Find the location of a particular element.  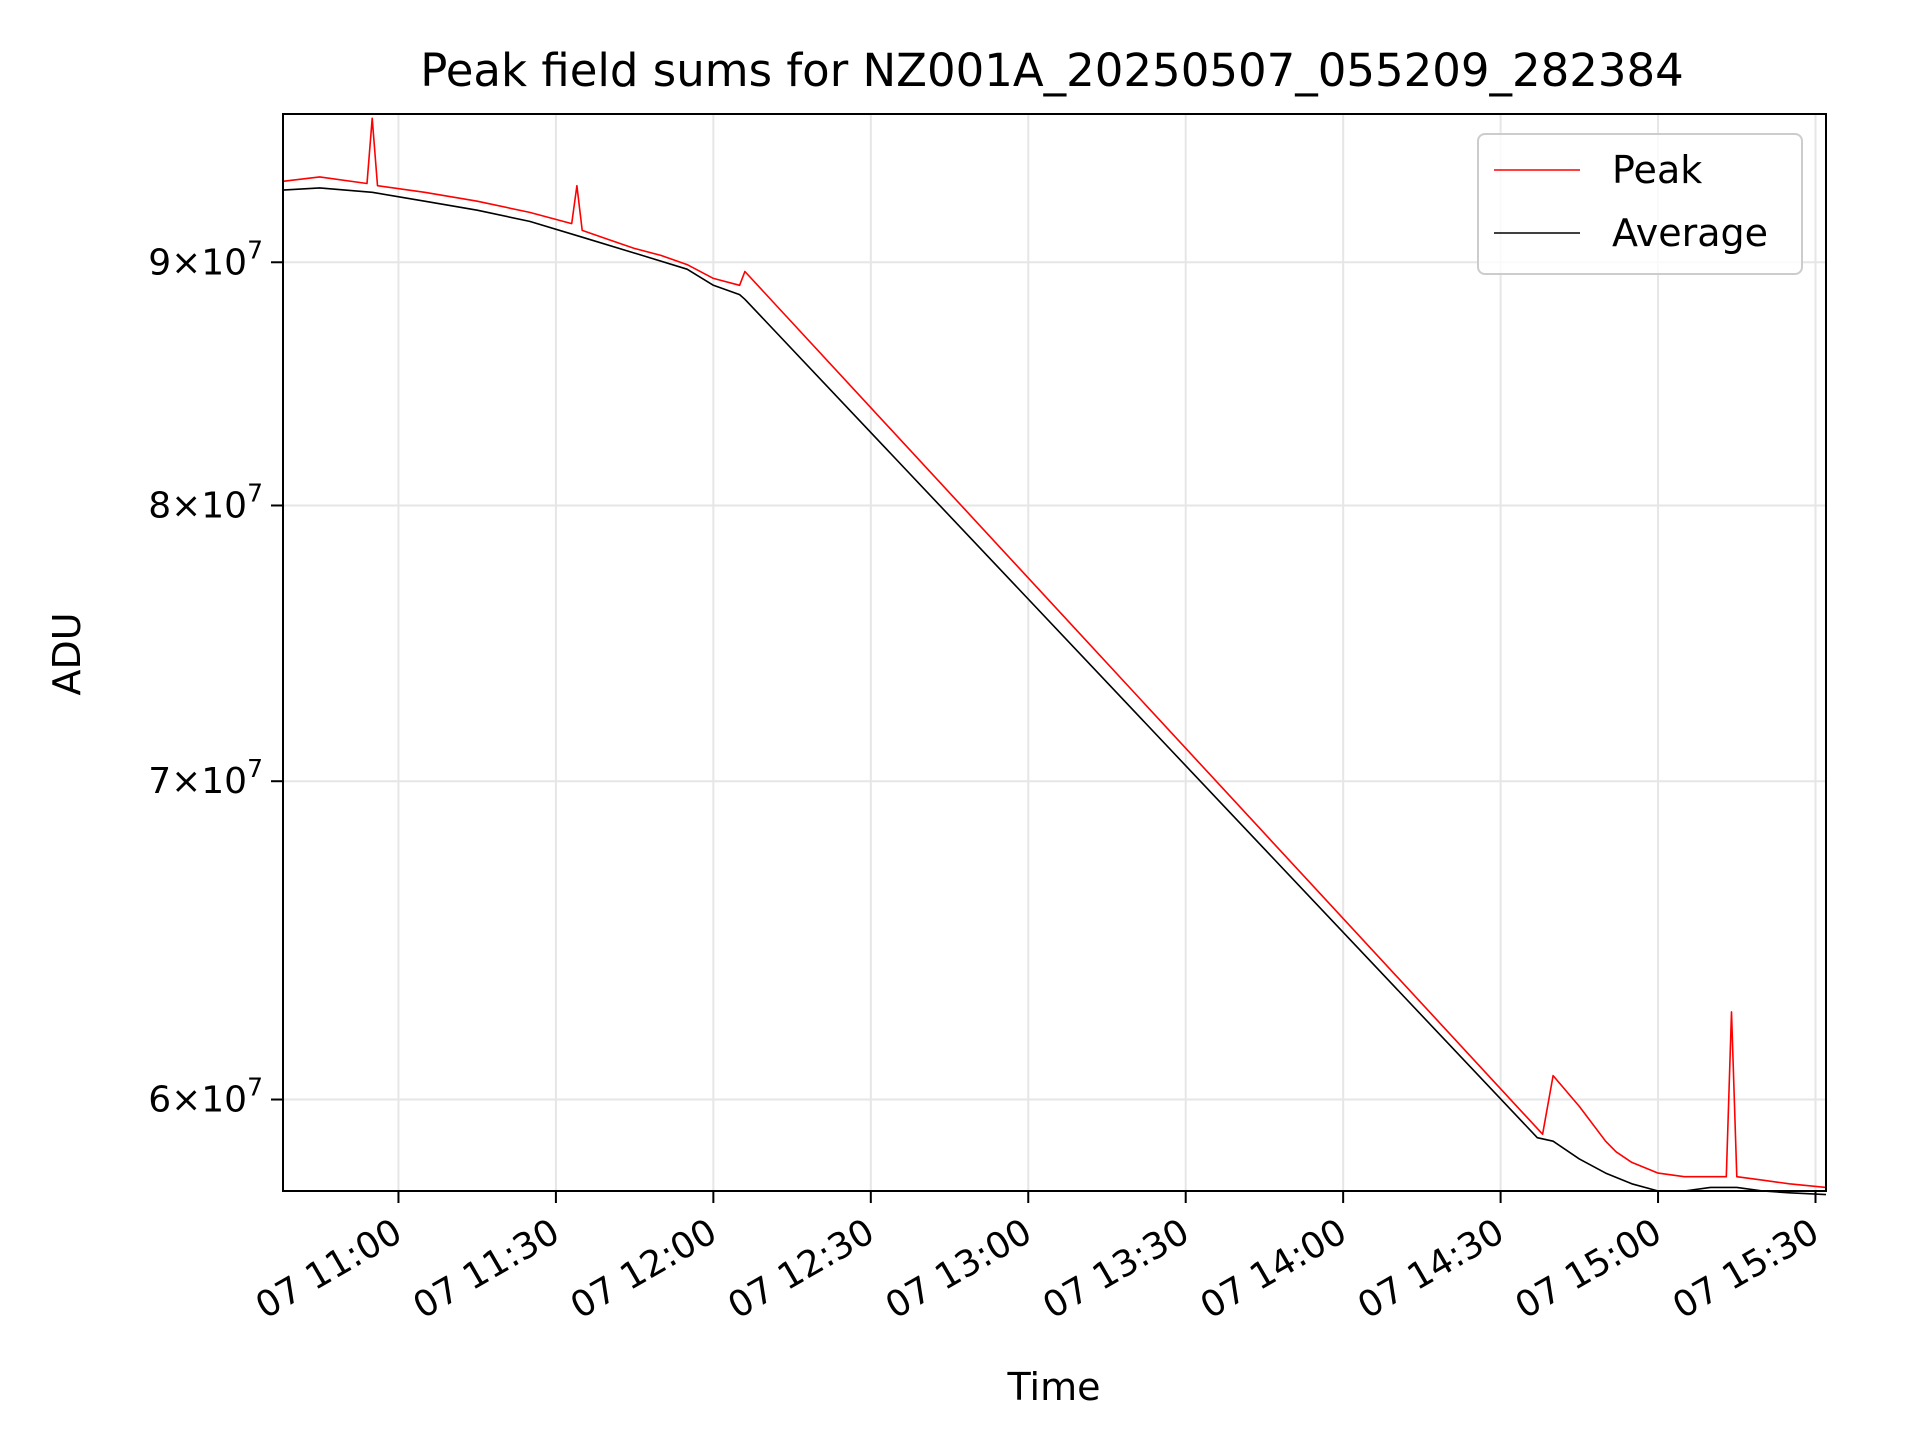

y-tick-mantissa: 6 is located at coordinates (159, 1100).